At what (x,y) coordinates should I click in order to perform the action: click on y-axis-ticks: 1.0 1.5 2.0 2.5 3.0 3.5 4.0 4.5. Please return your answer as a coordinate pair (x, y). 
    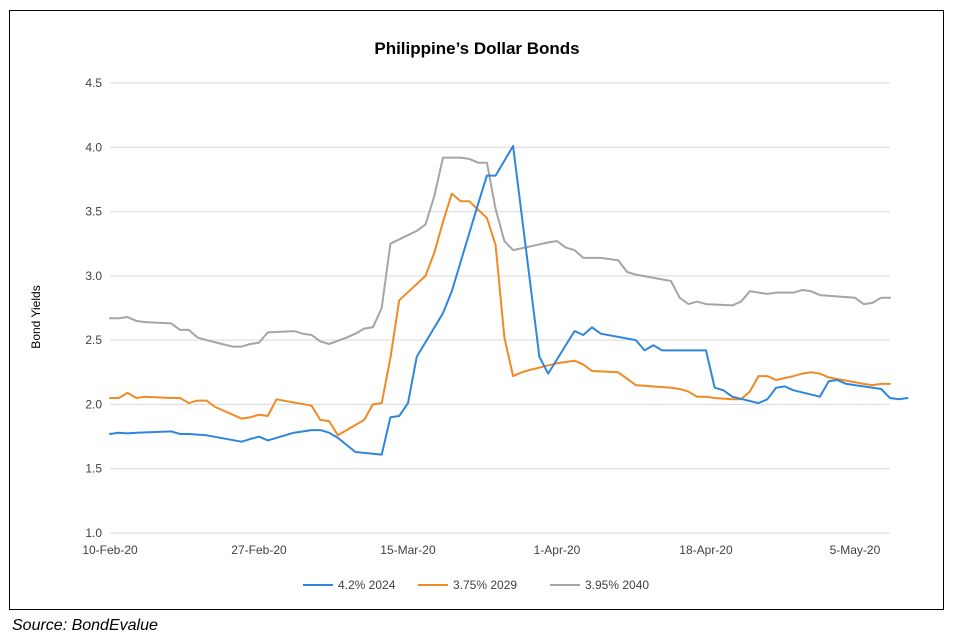
    Looking at the image, I should click on (93, 308).